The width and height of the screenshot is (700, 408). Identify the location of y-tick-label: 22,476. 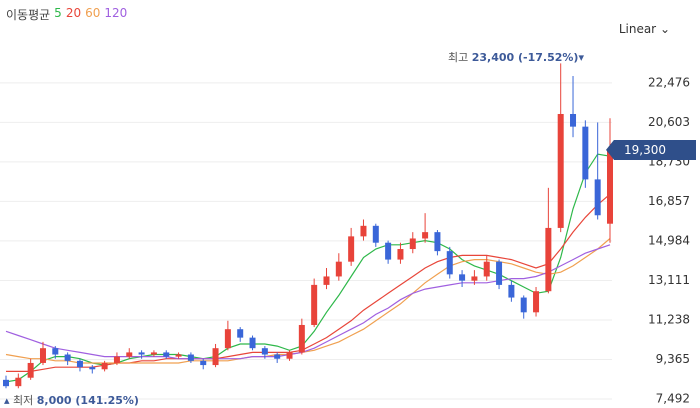
(669, 82).